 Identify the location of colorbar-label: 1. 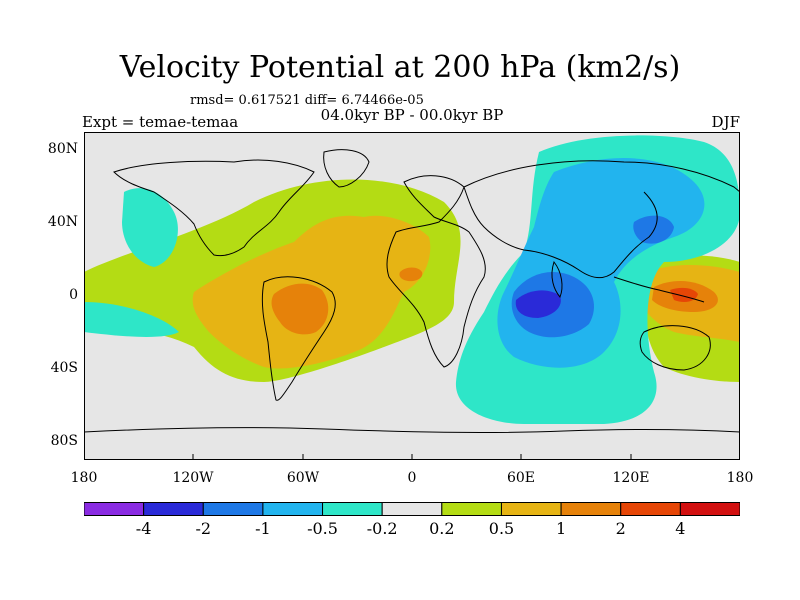
(561, 528).